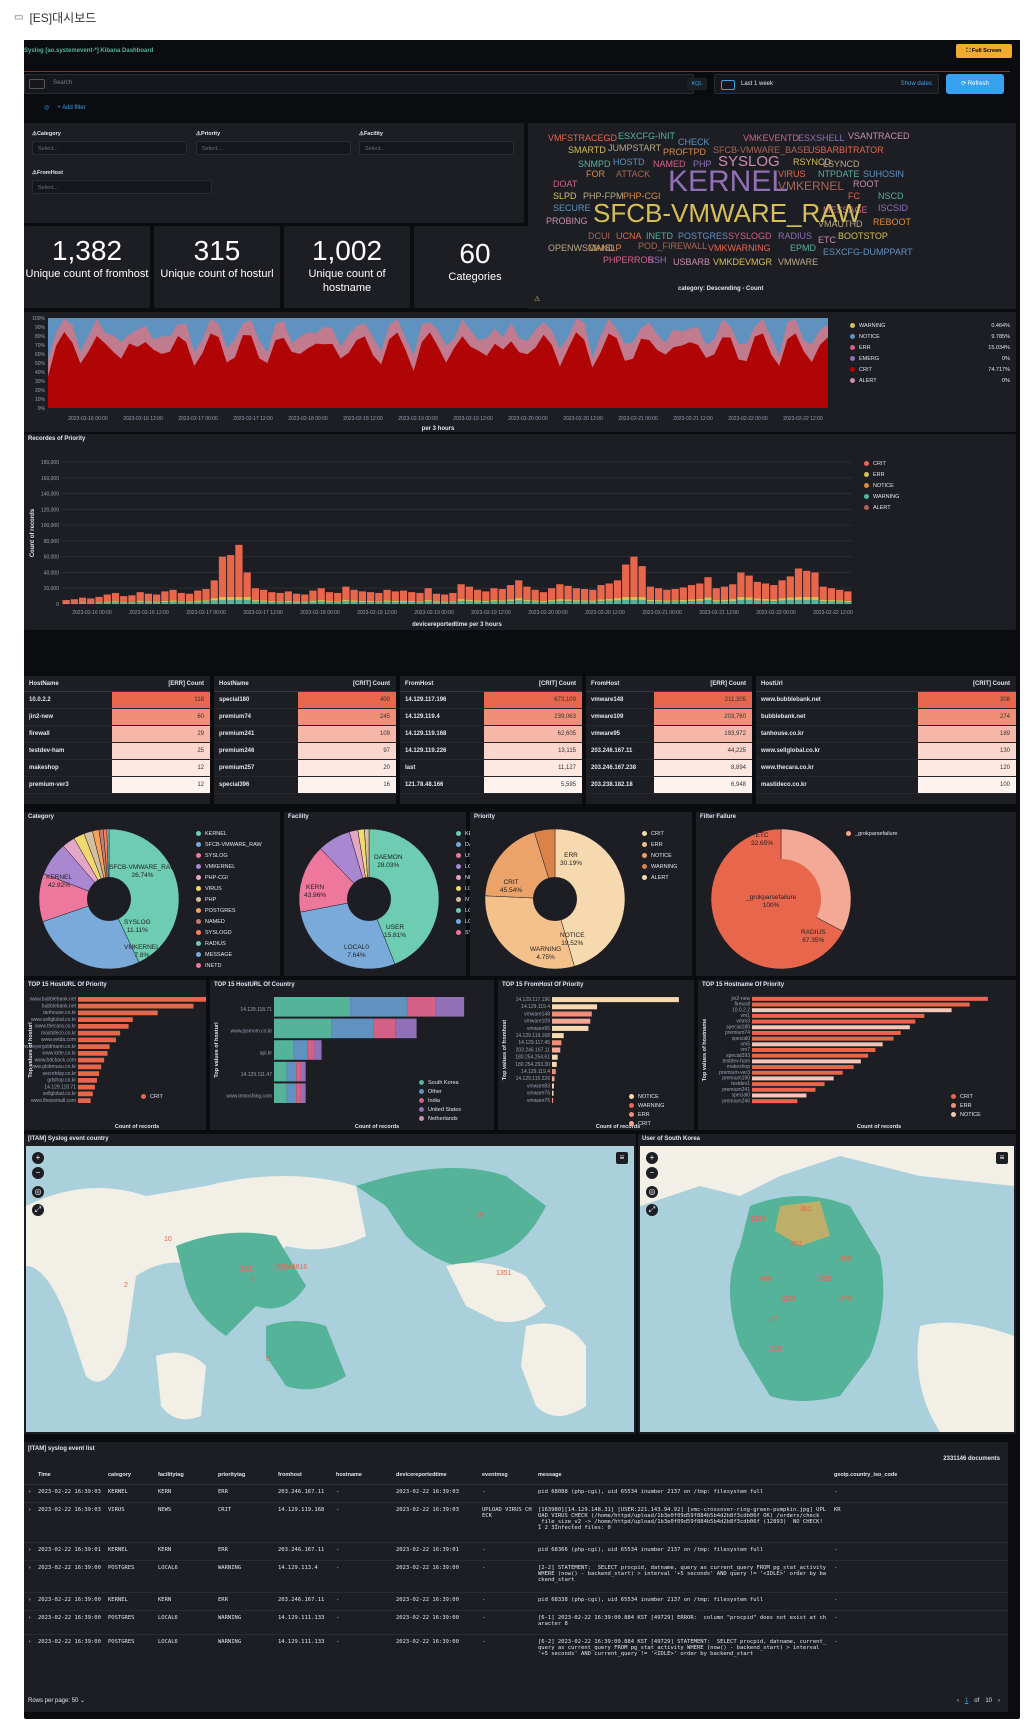 This screenshot has height=1727, width=1031. I want to click on word-vmkwarning: VMKWARNING, so click(739, 248).